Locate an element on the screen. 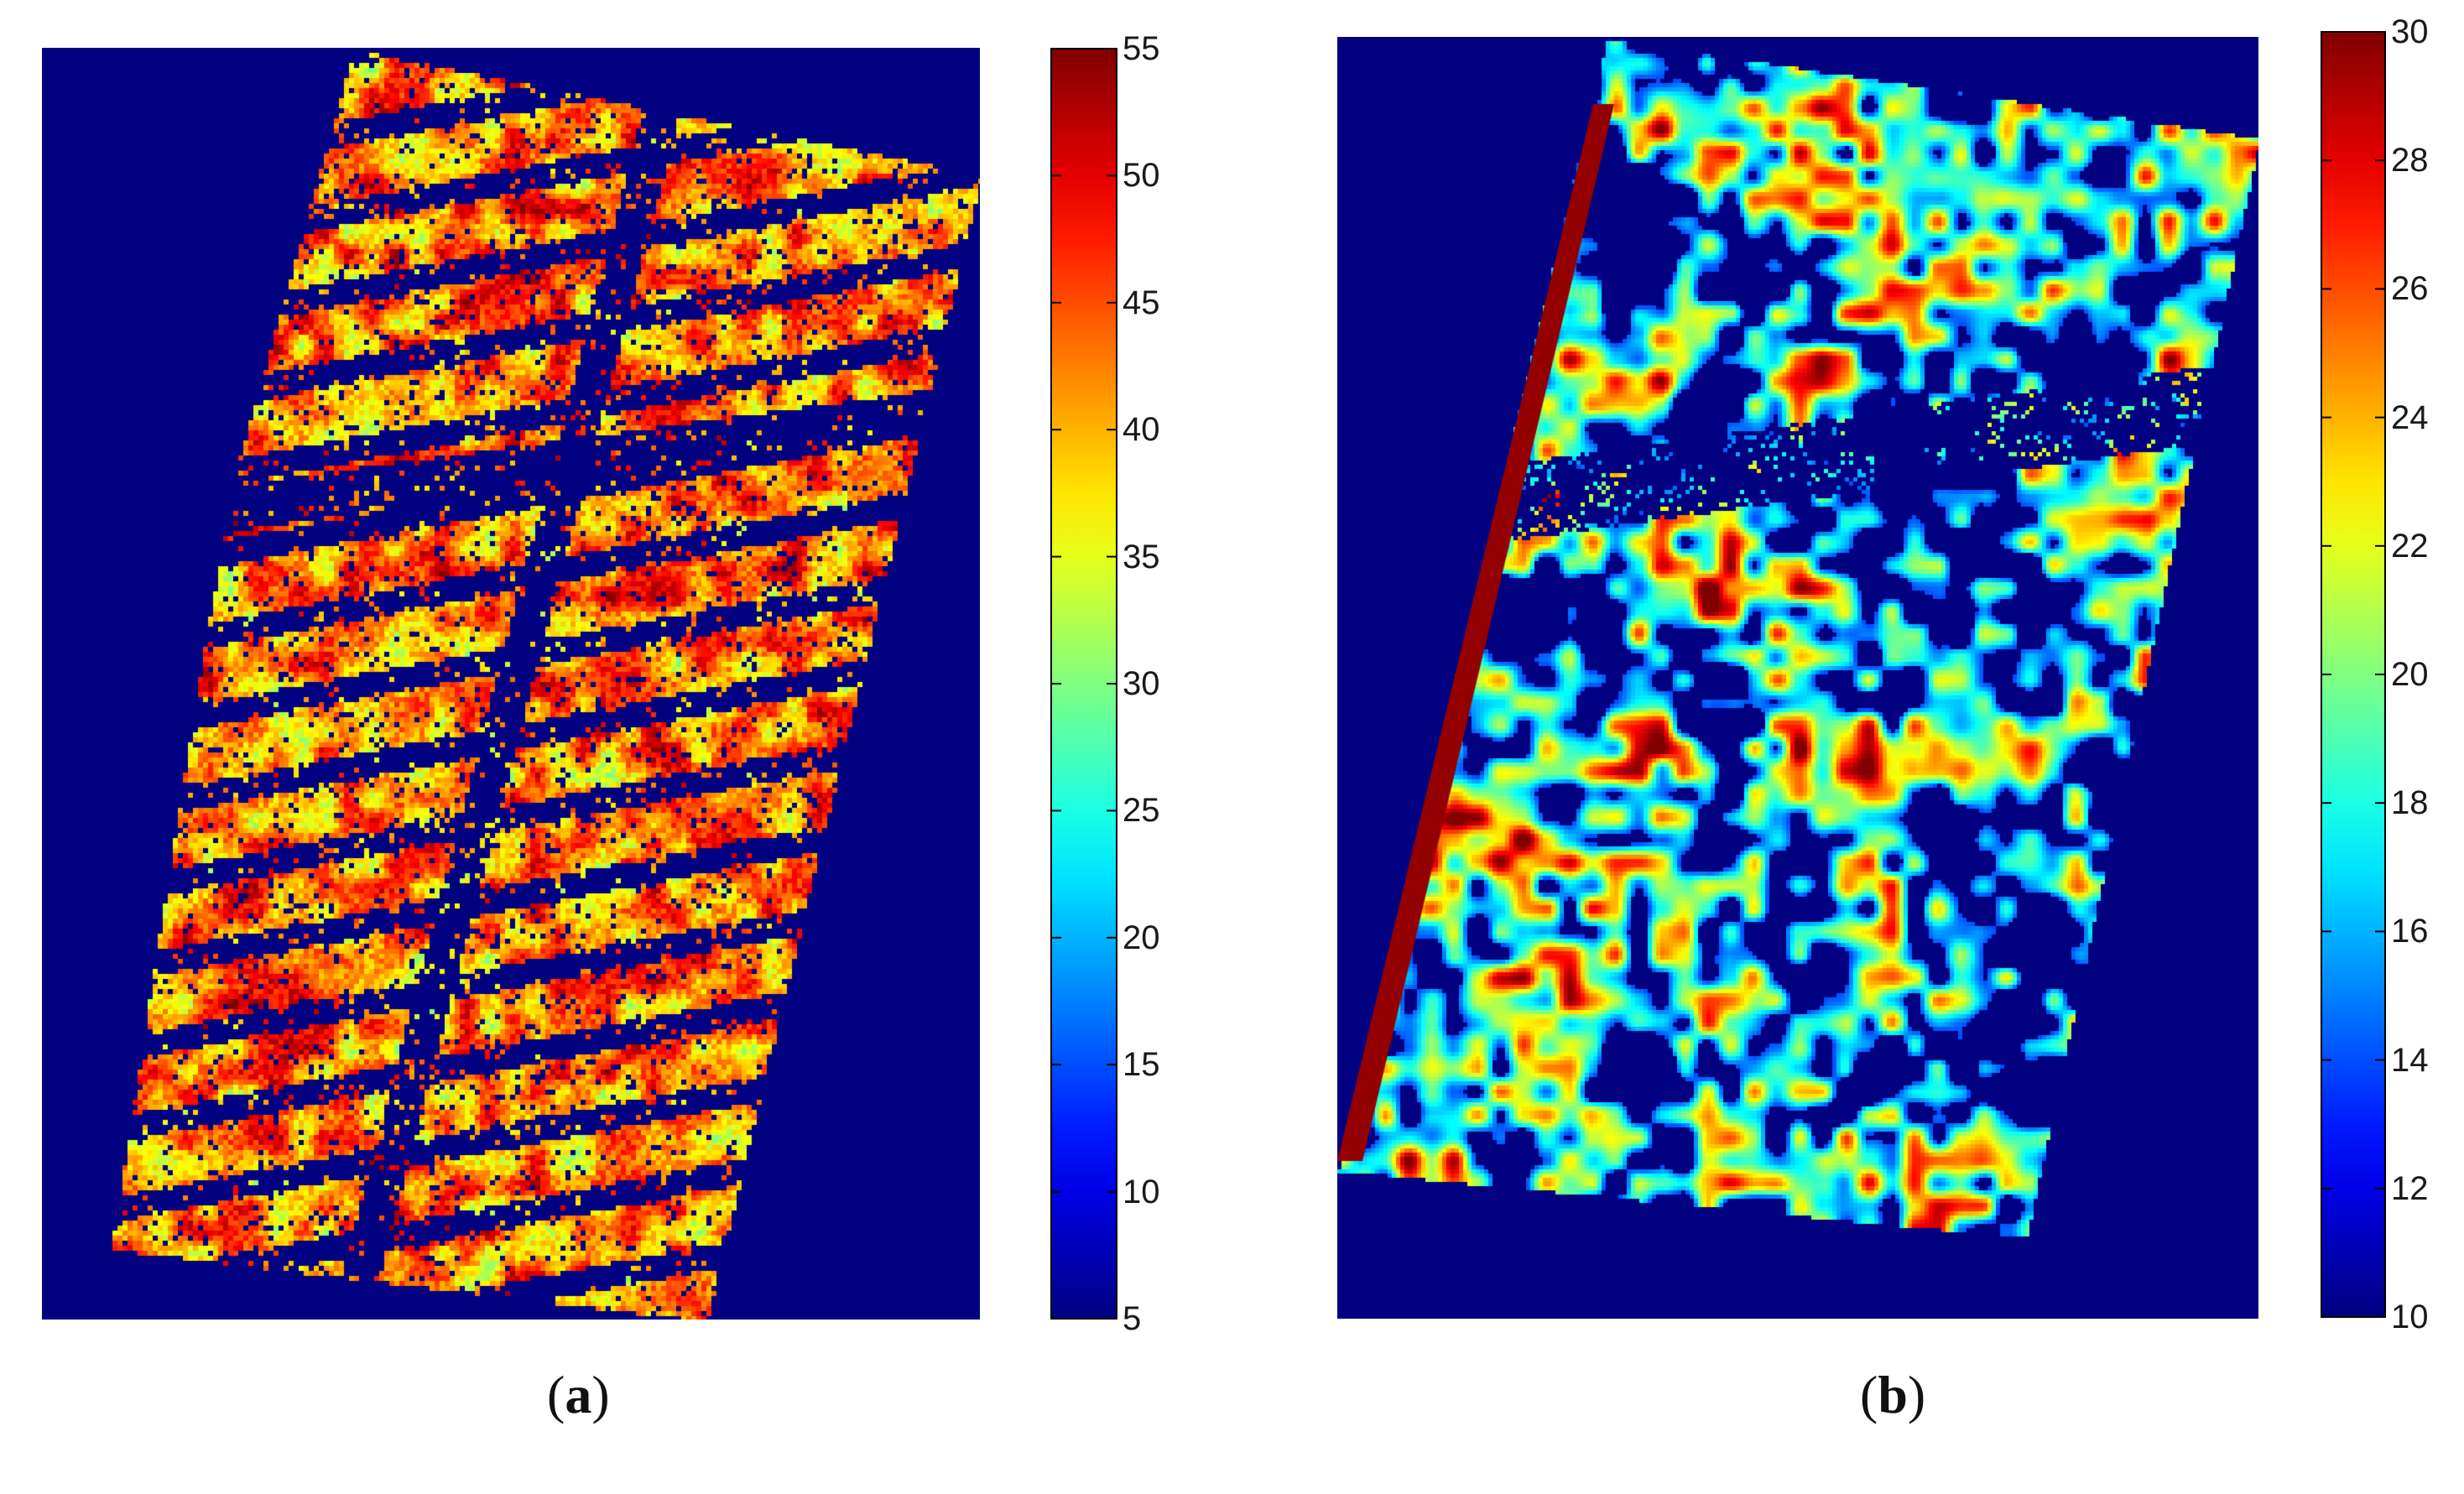  cbar-b-tick-label: 14 is located at coordinates (2410, 1060).